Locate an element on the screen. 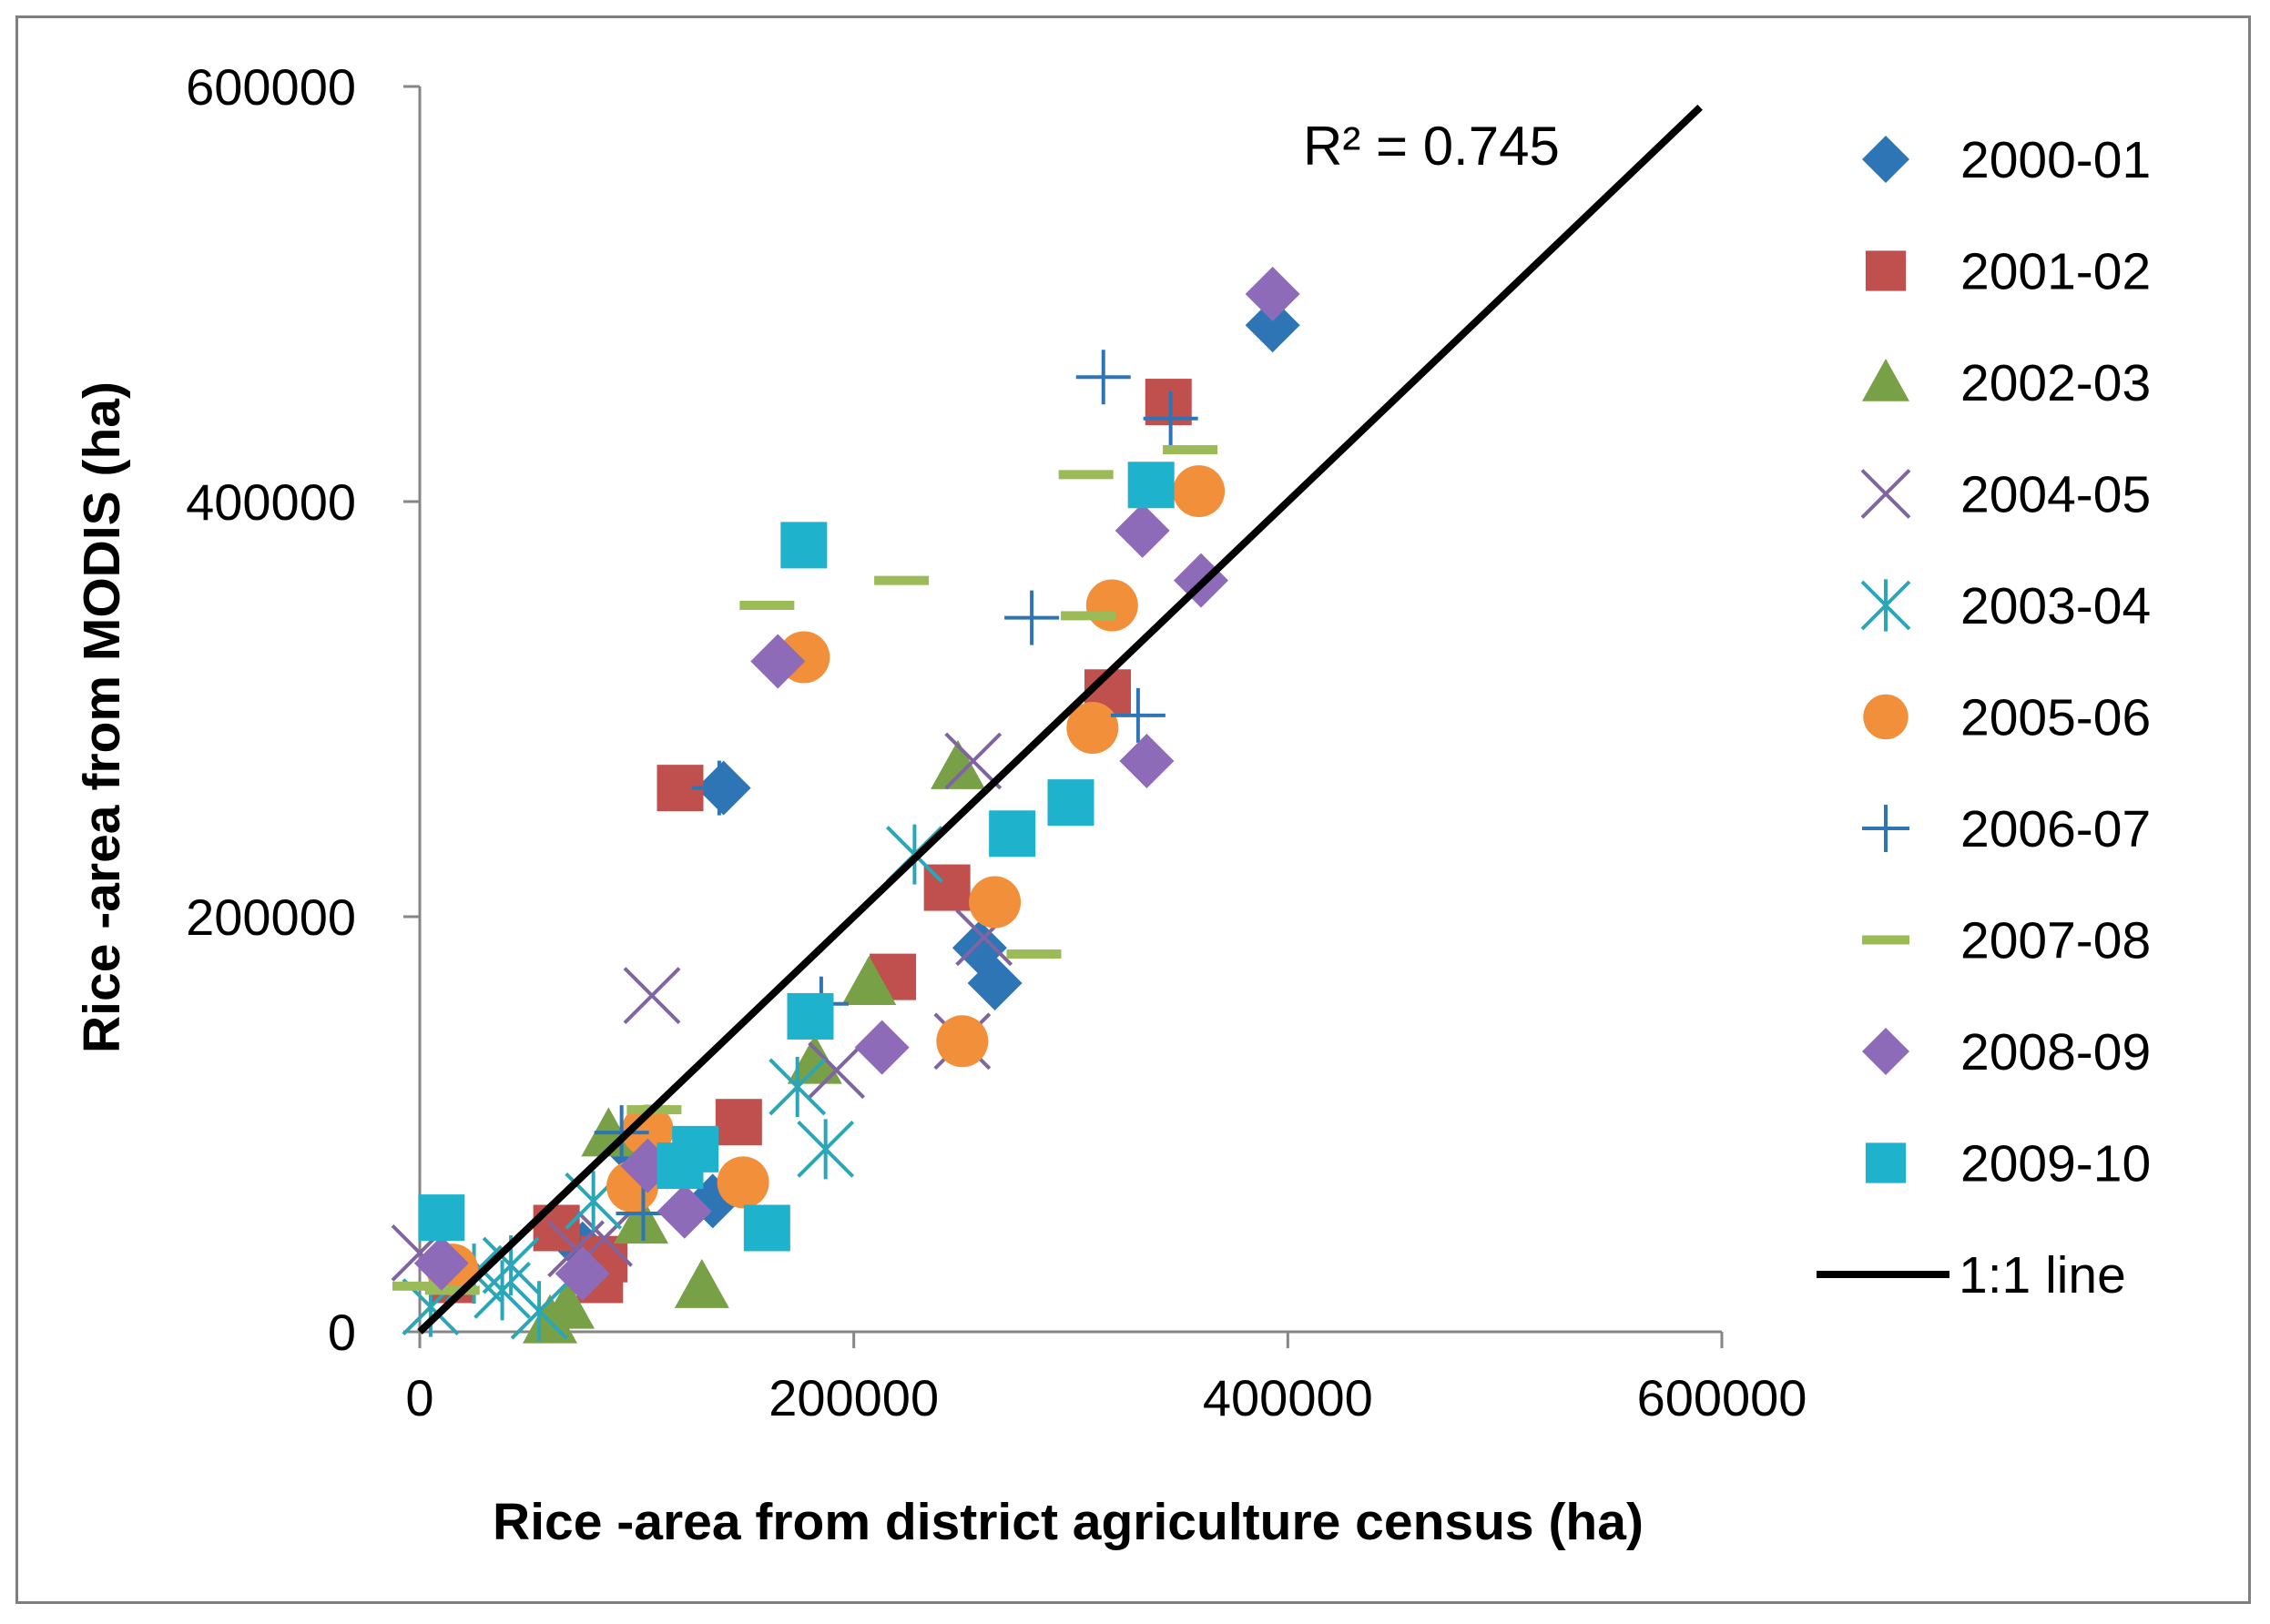 This screenshot has height=1624, width=2270. legend-item: 2009-10 is located at coordinates (2008, 1164).